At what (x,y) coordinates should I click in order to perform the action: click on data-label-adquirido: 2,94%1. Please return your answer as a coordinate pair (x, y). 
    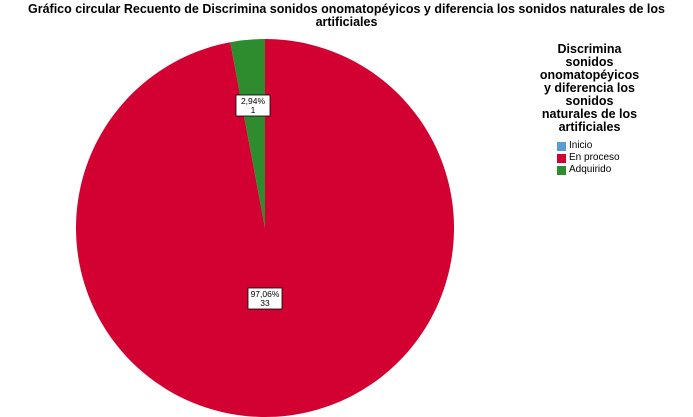
    Looking at the image, I should click on (253, 105).